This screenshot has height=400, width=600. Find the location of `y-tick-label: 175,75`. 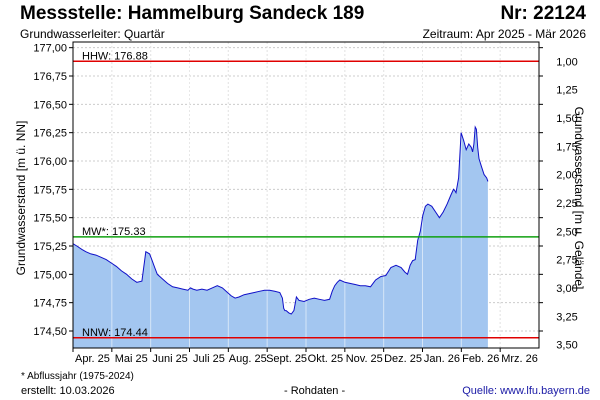

y-tick-label: 175,75 is located at coordinates (50, 190).